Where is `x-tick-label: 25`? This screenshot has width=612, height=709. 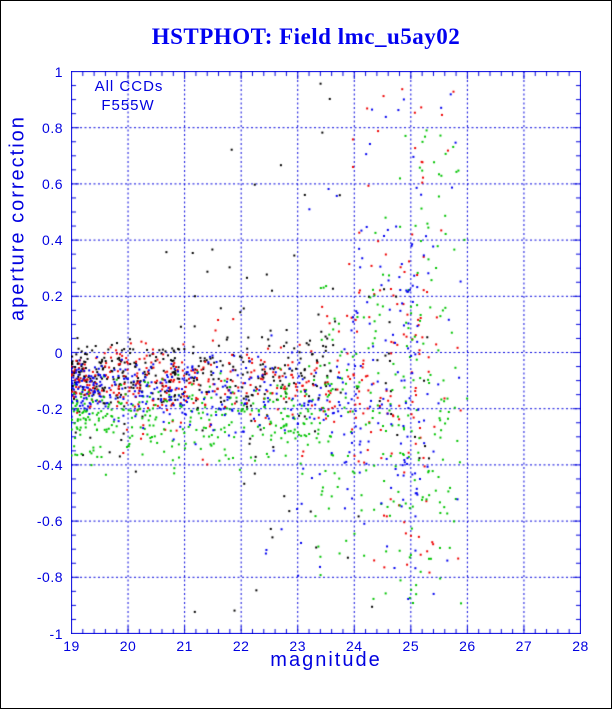 x-tick-label: 25 is located at coordinates (411, 646).